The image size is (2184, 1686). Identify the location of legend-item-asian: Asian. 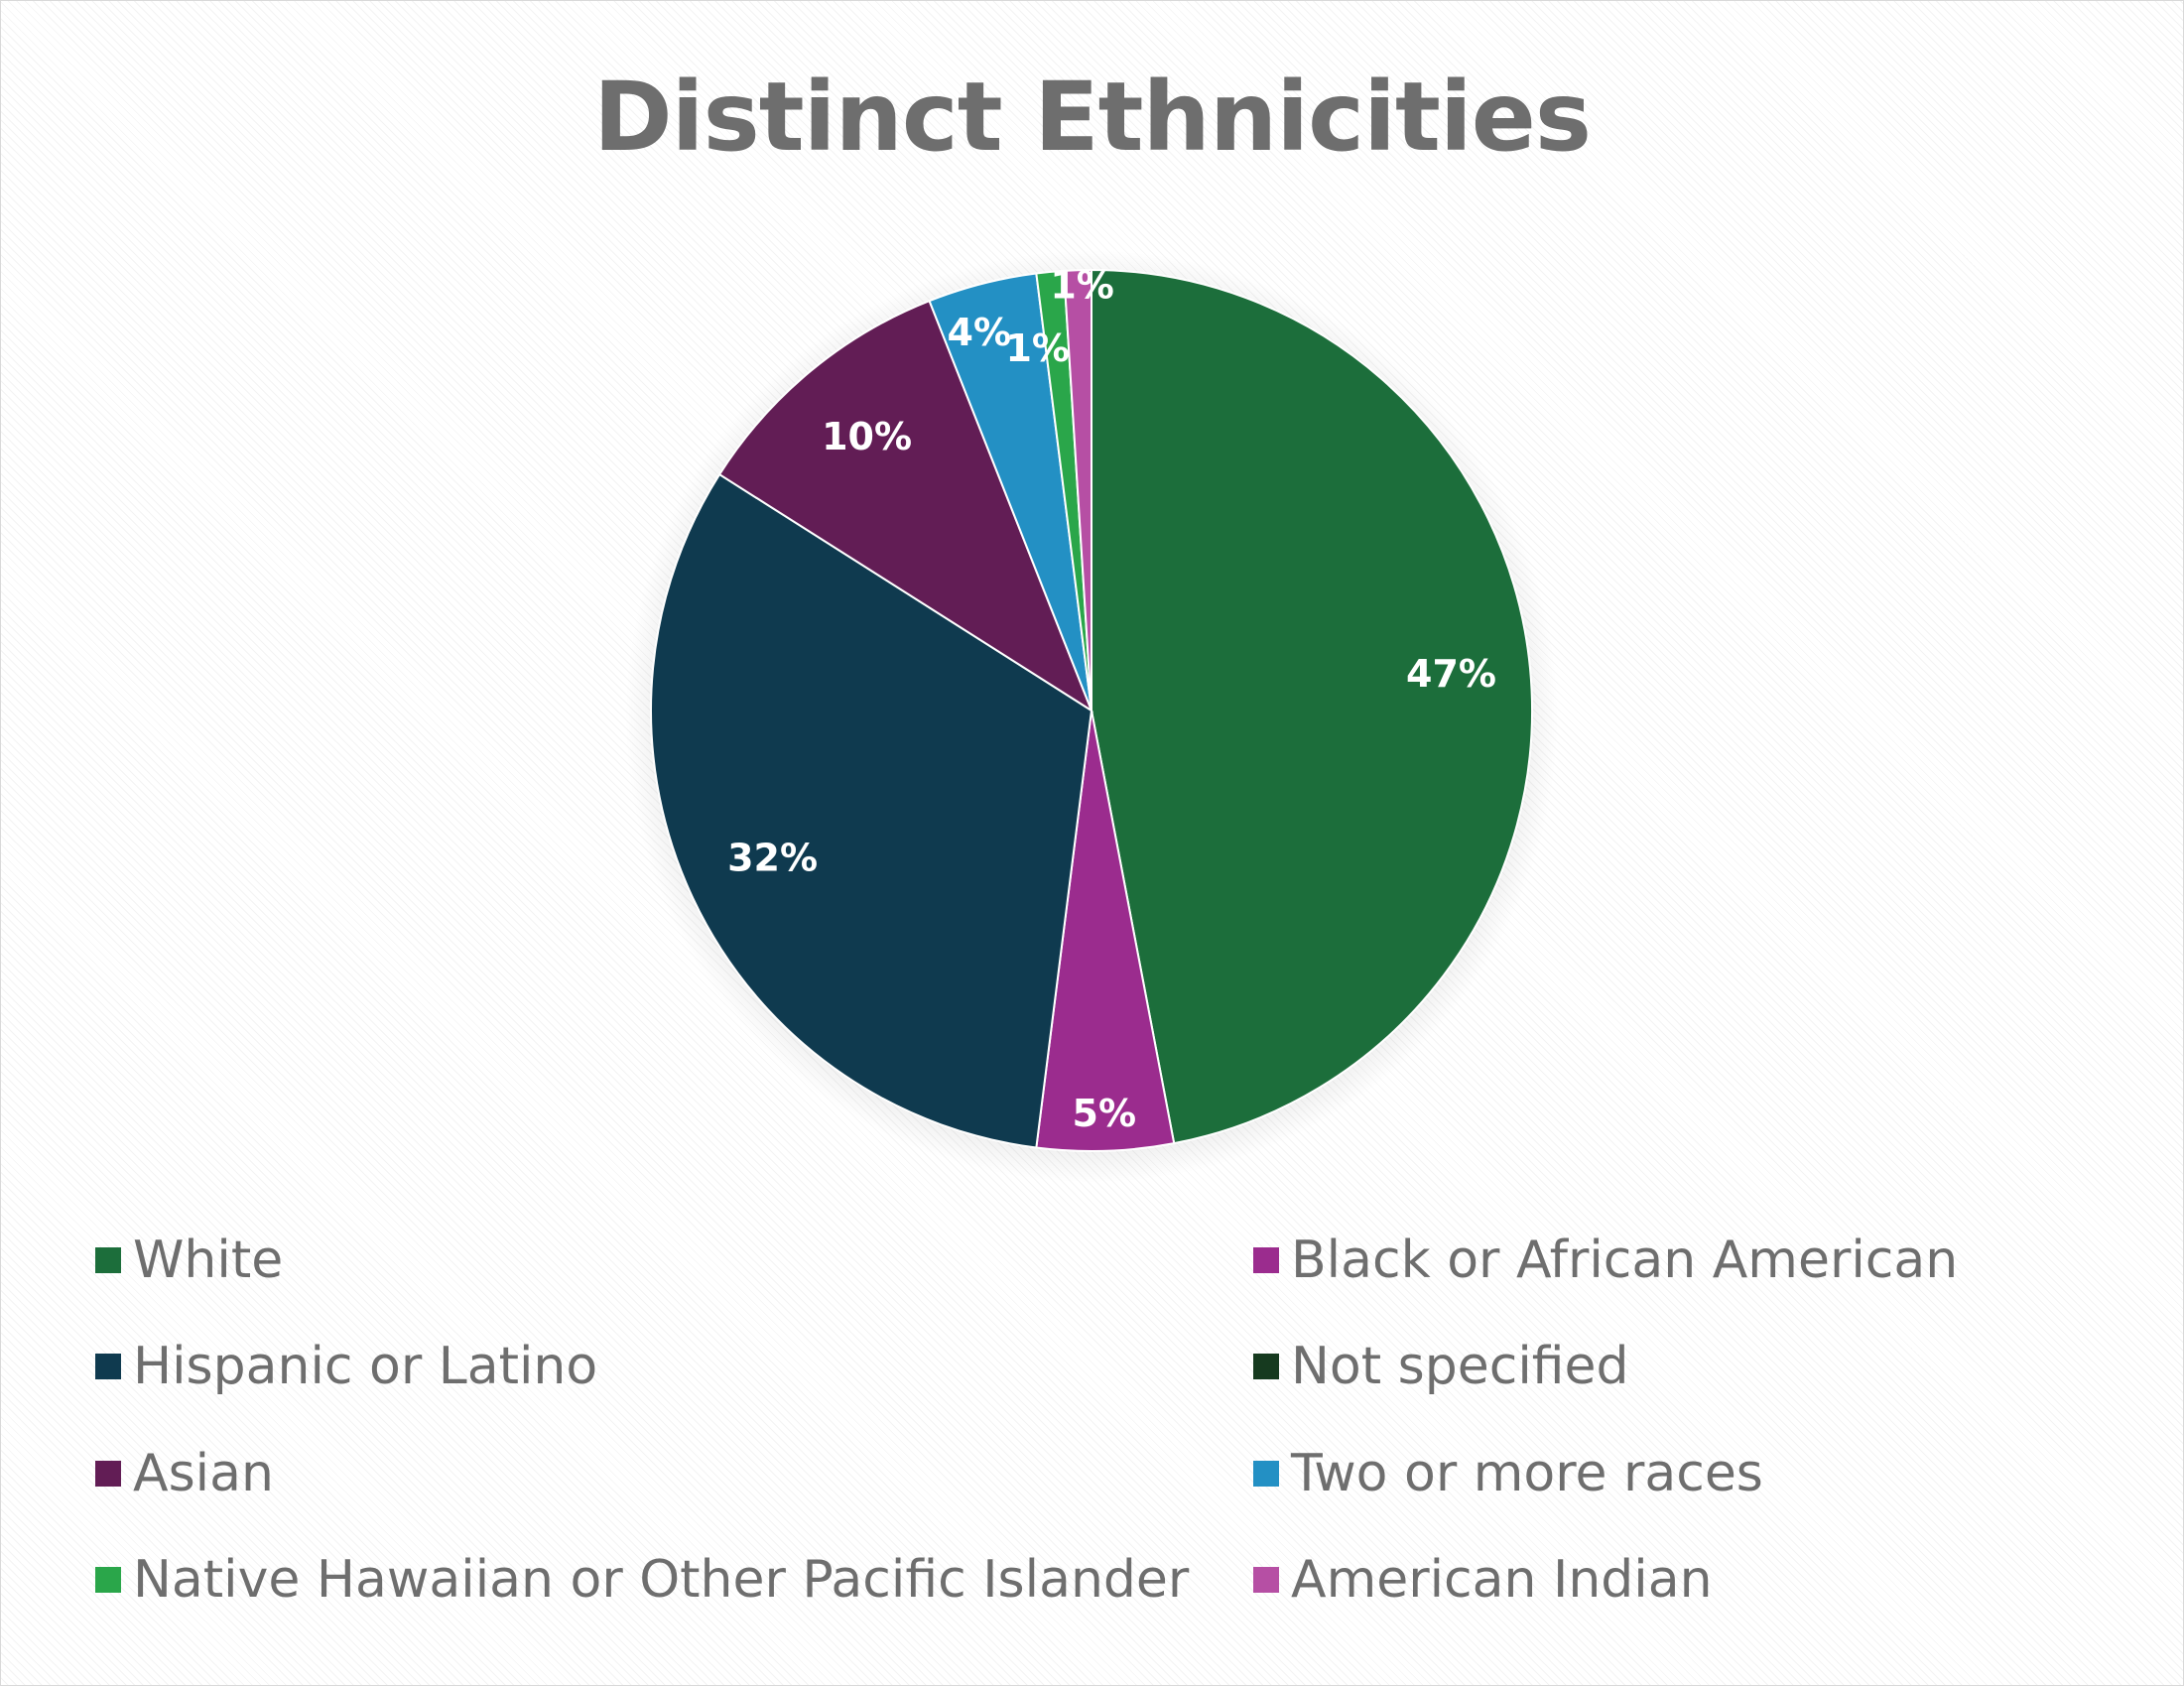
(184, 1473).